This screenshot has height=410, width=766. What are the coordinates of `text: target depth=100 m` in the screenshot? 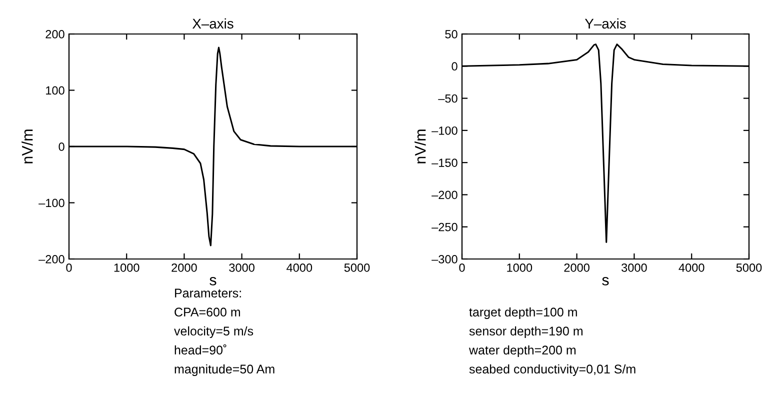 It's located at (523, 313).